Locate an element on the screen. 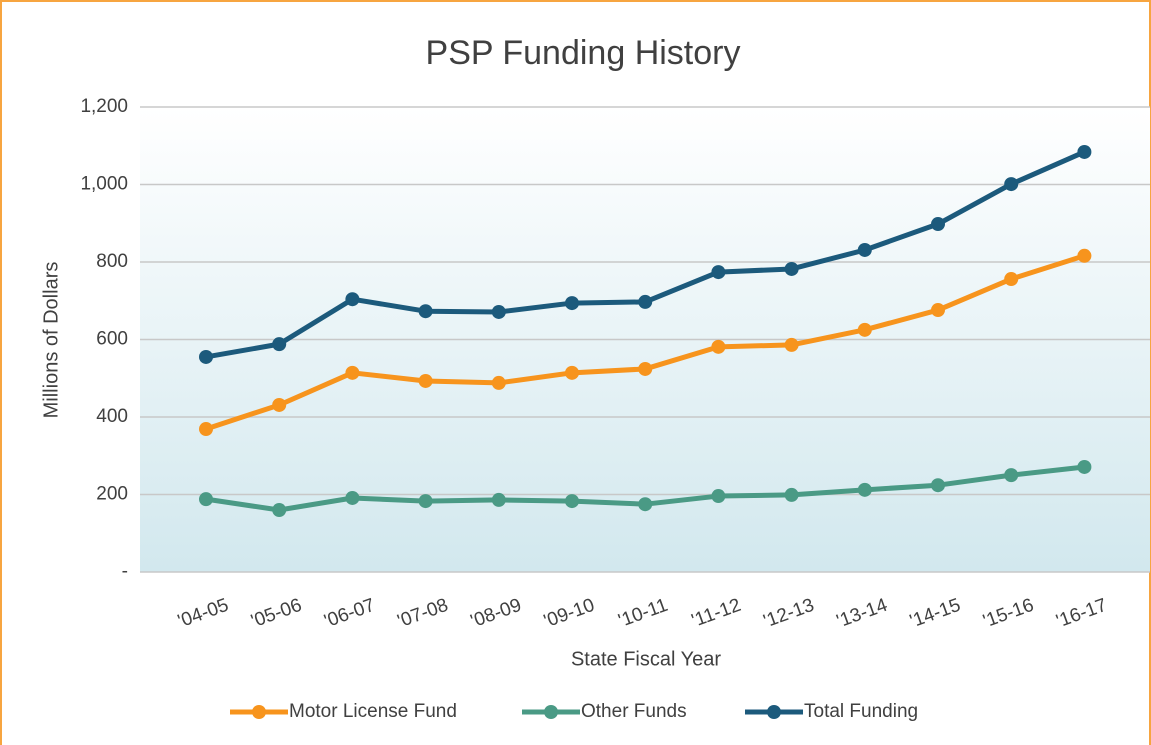  y-tick-label: 800 is located at coordinates (112, 261).